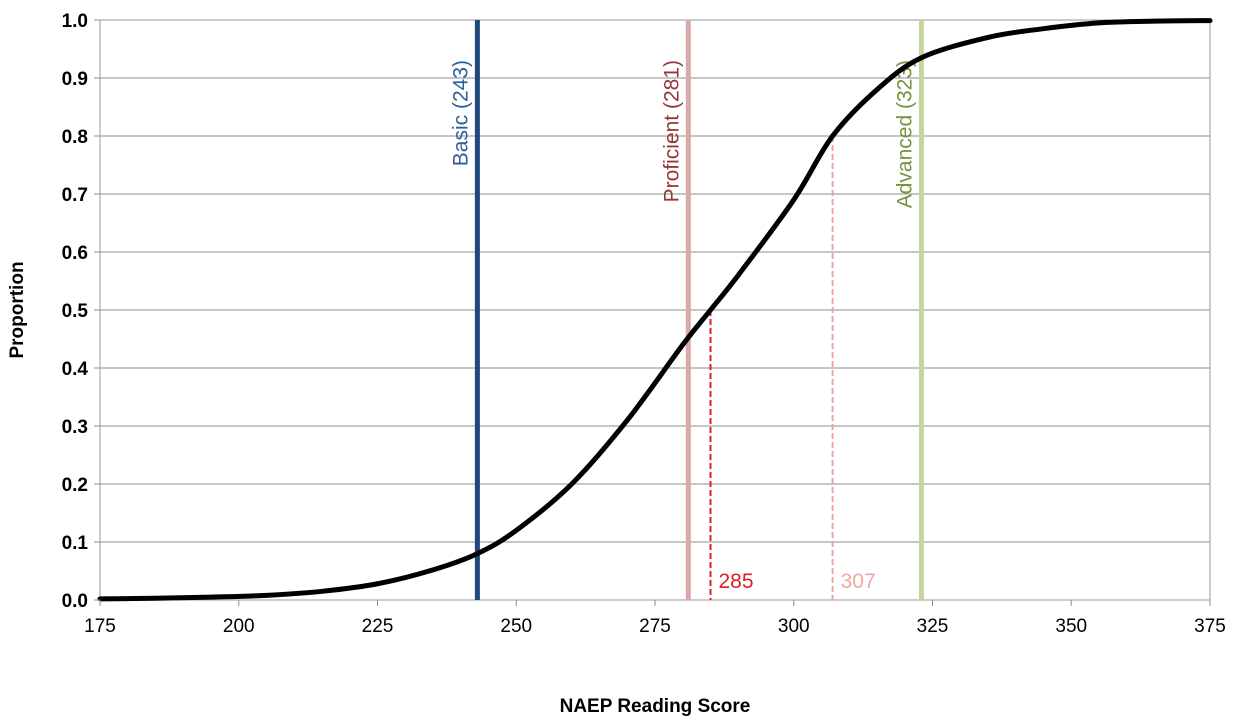  I want to click on x-tick-label-0: 175, so click(100, 626).